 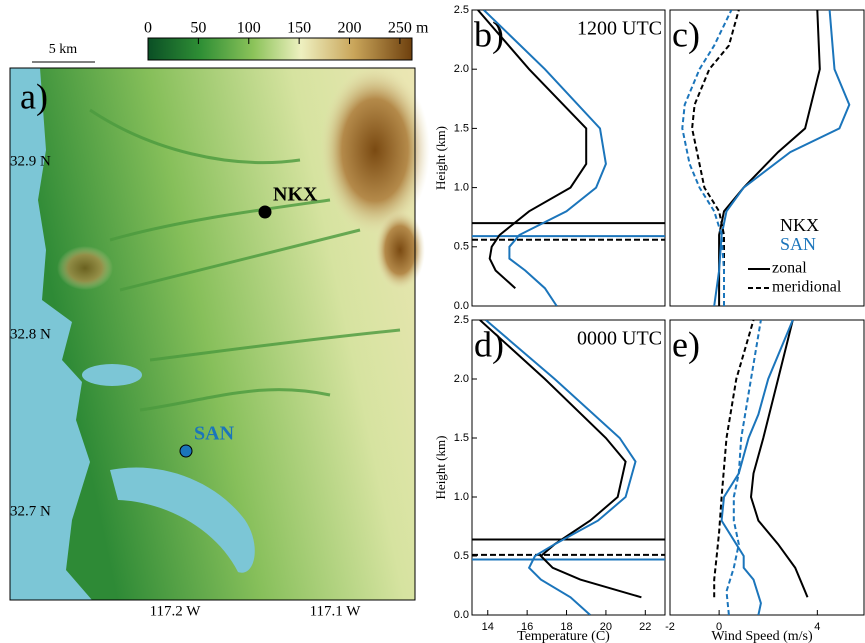 What do you see at coordinates (422, 28) in the screenshot?
I see `colorbar-unit: m` at bounding box center [422, 28].